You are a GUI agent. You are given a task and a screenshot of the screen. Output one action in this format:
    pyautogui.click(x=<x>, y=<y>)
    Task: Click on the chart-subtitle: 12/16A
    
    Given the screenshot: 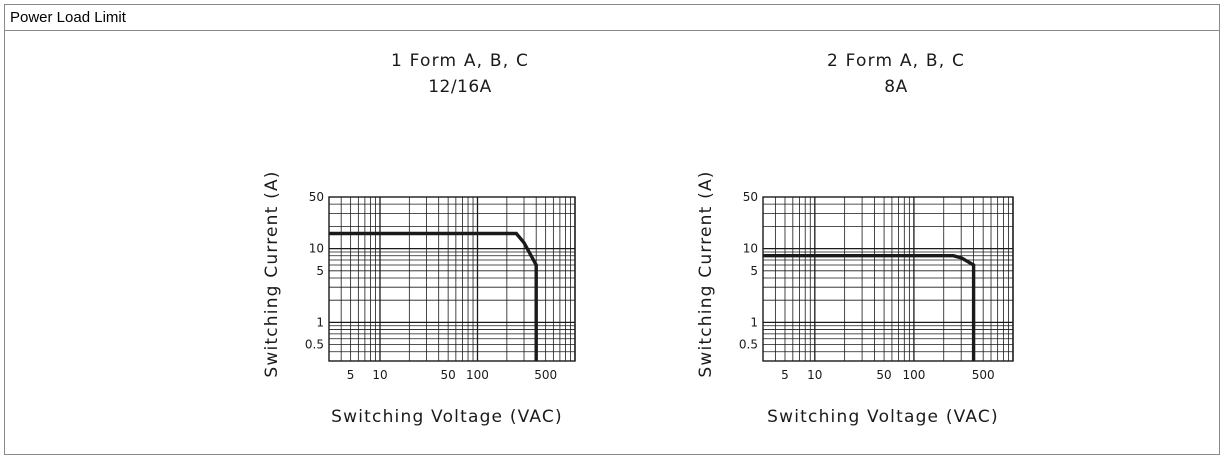 What is the action you would take?
    pyautogui.click(x=460, y=87)
    